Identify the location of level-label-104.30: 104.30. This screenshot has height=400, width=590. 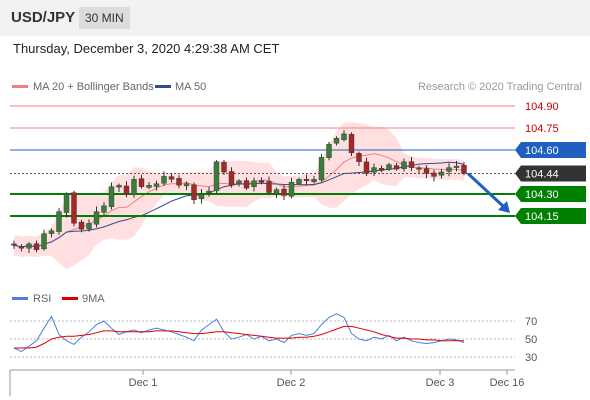
(542, 195).